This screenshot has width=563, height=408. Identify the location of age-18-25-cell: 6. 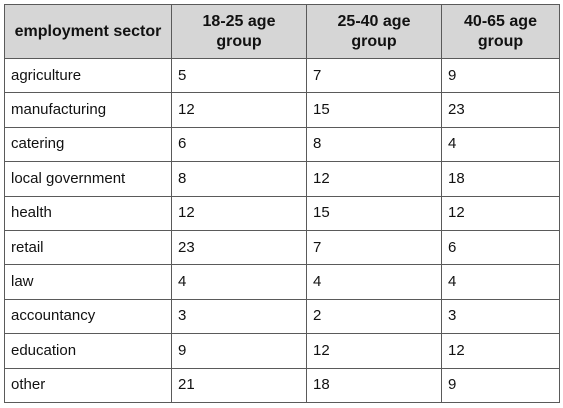
(239, 144).